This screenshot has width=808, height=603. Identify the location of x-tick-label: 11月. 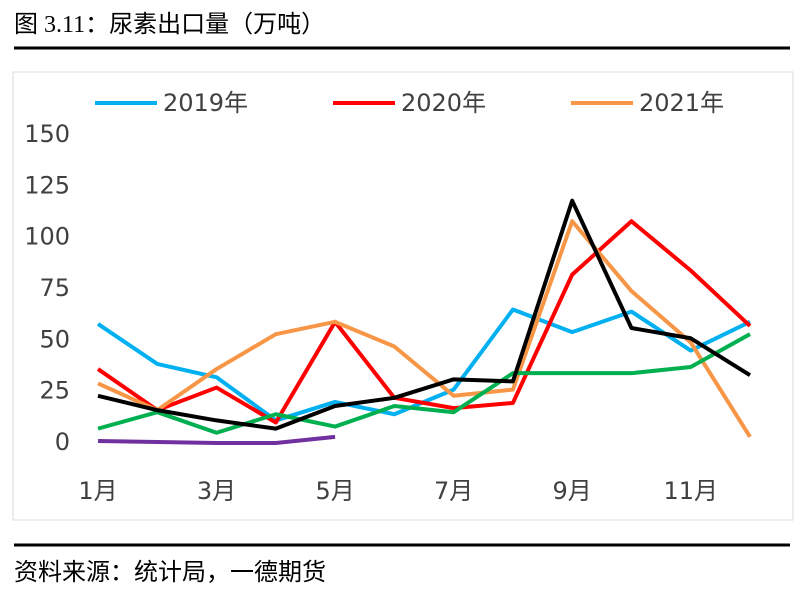
(690, 491).